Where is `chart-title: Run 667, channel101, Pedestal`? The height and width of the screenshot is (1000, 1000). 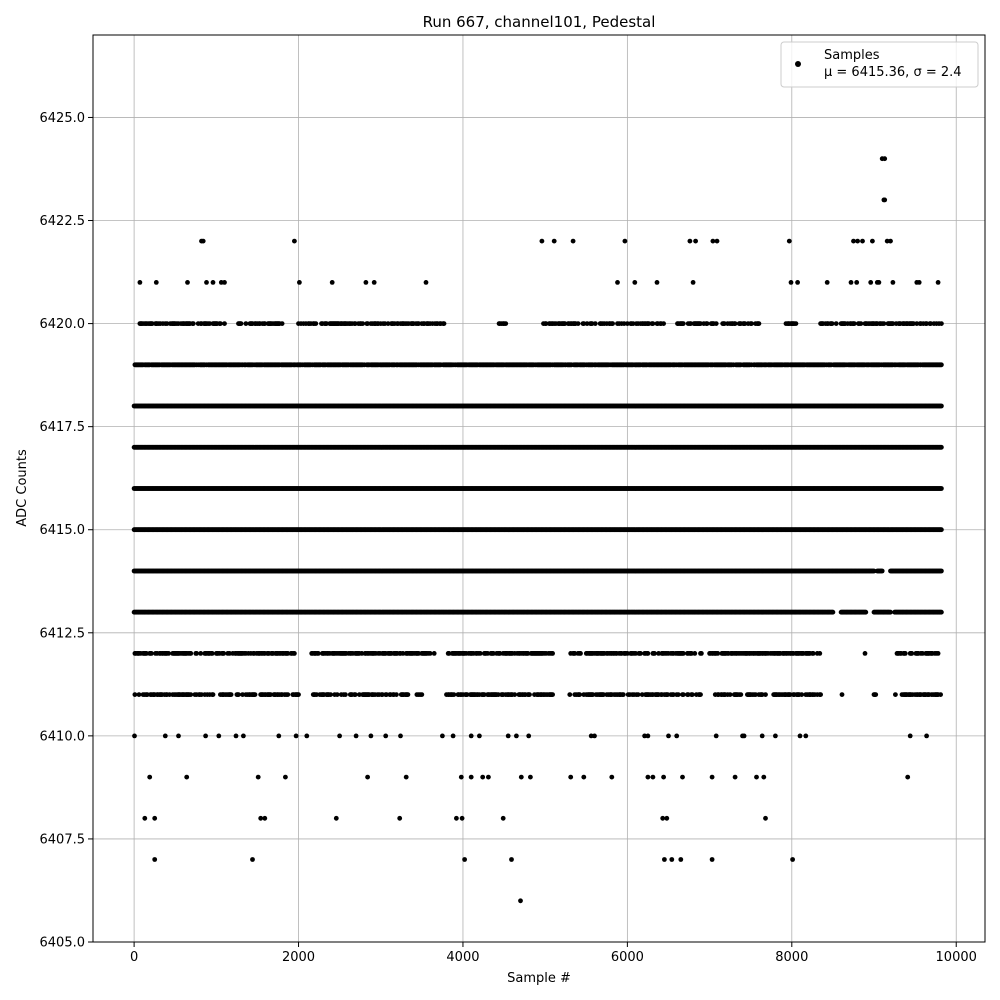 chart-title: Run 667, channel101, Pedestal is located at coordinates (539, 22).